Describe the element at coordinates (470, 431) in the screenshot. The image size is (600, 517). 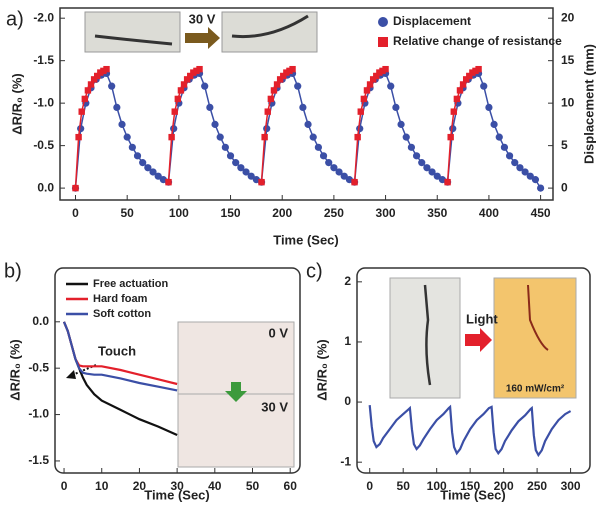
I see `series-line` at that location.